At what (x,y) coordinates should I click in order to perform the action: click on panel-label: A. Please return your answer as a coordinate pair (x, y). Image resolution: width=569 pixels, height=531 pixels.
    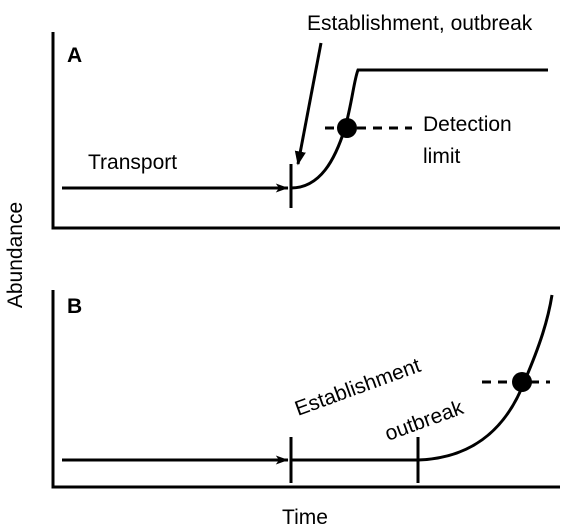
    Looking at the image, I should click on (74, 55).